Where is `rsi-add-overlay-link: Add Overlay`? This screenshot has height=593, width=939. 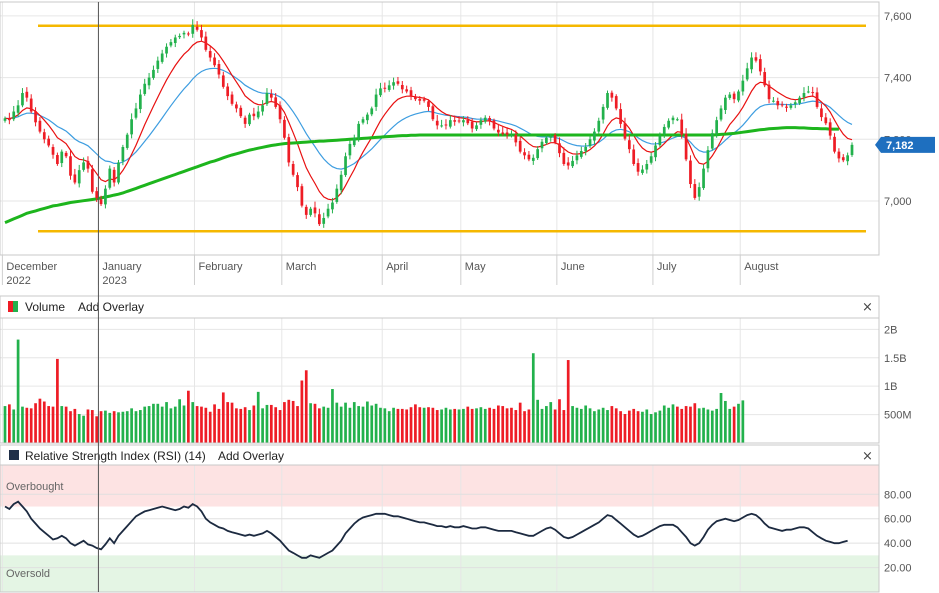
rsi-add-overlay-link: Add Overlay is located at coordinates (251, 456).